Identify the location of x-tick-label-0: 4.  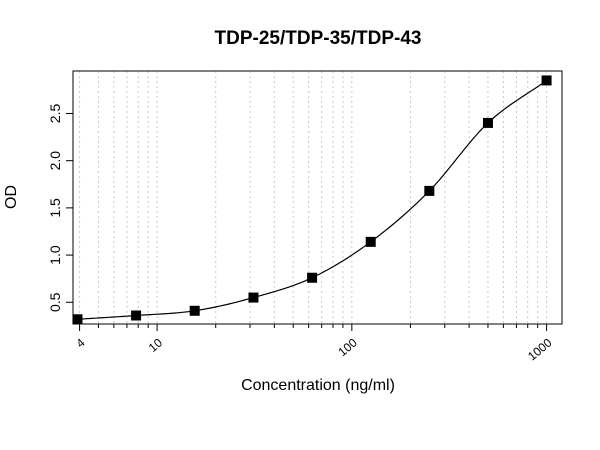
(80, 342).